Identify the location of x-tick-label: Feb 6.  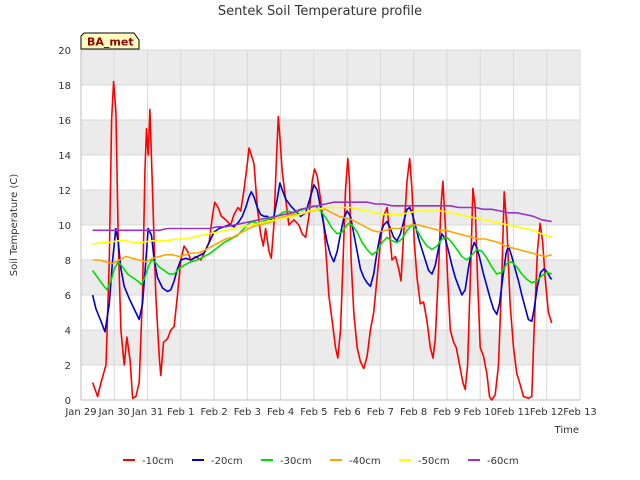
(347, 412).